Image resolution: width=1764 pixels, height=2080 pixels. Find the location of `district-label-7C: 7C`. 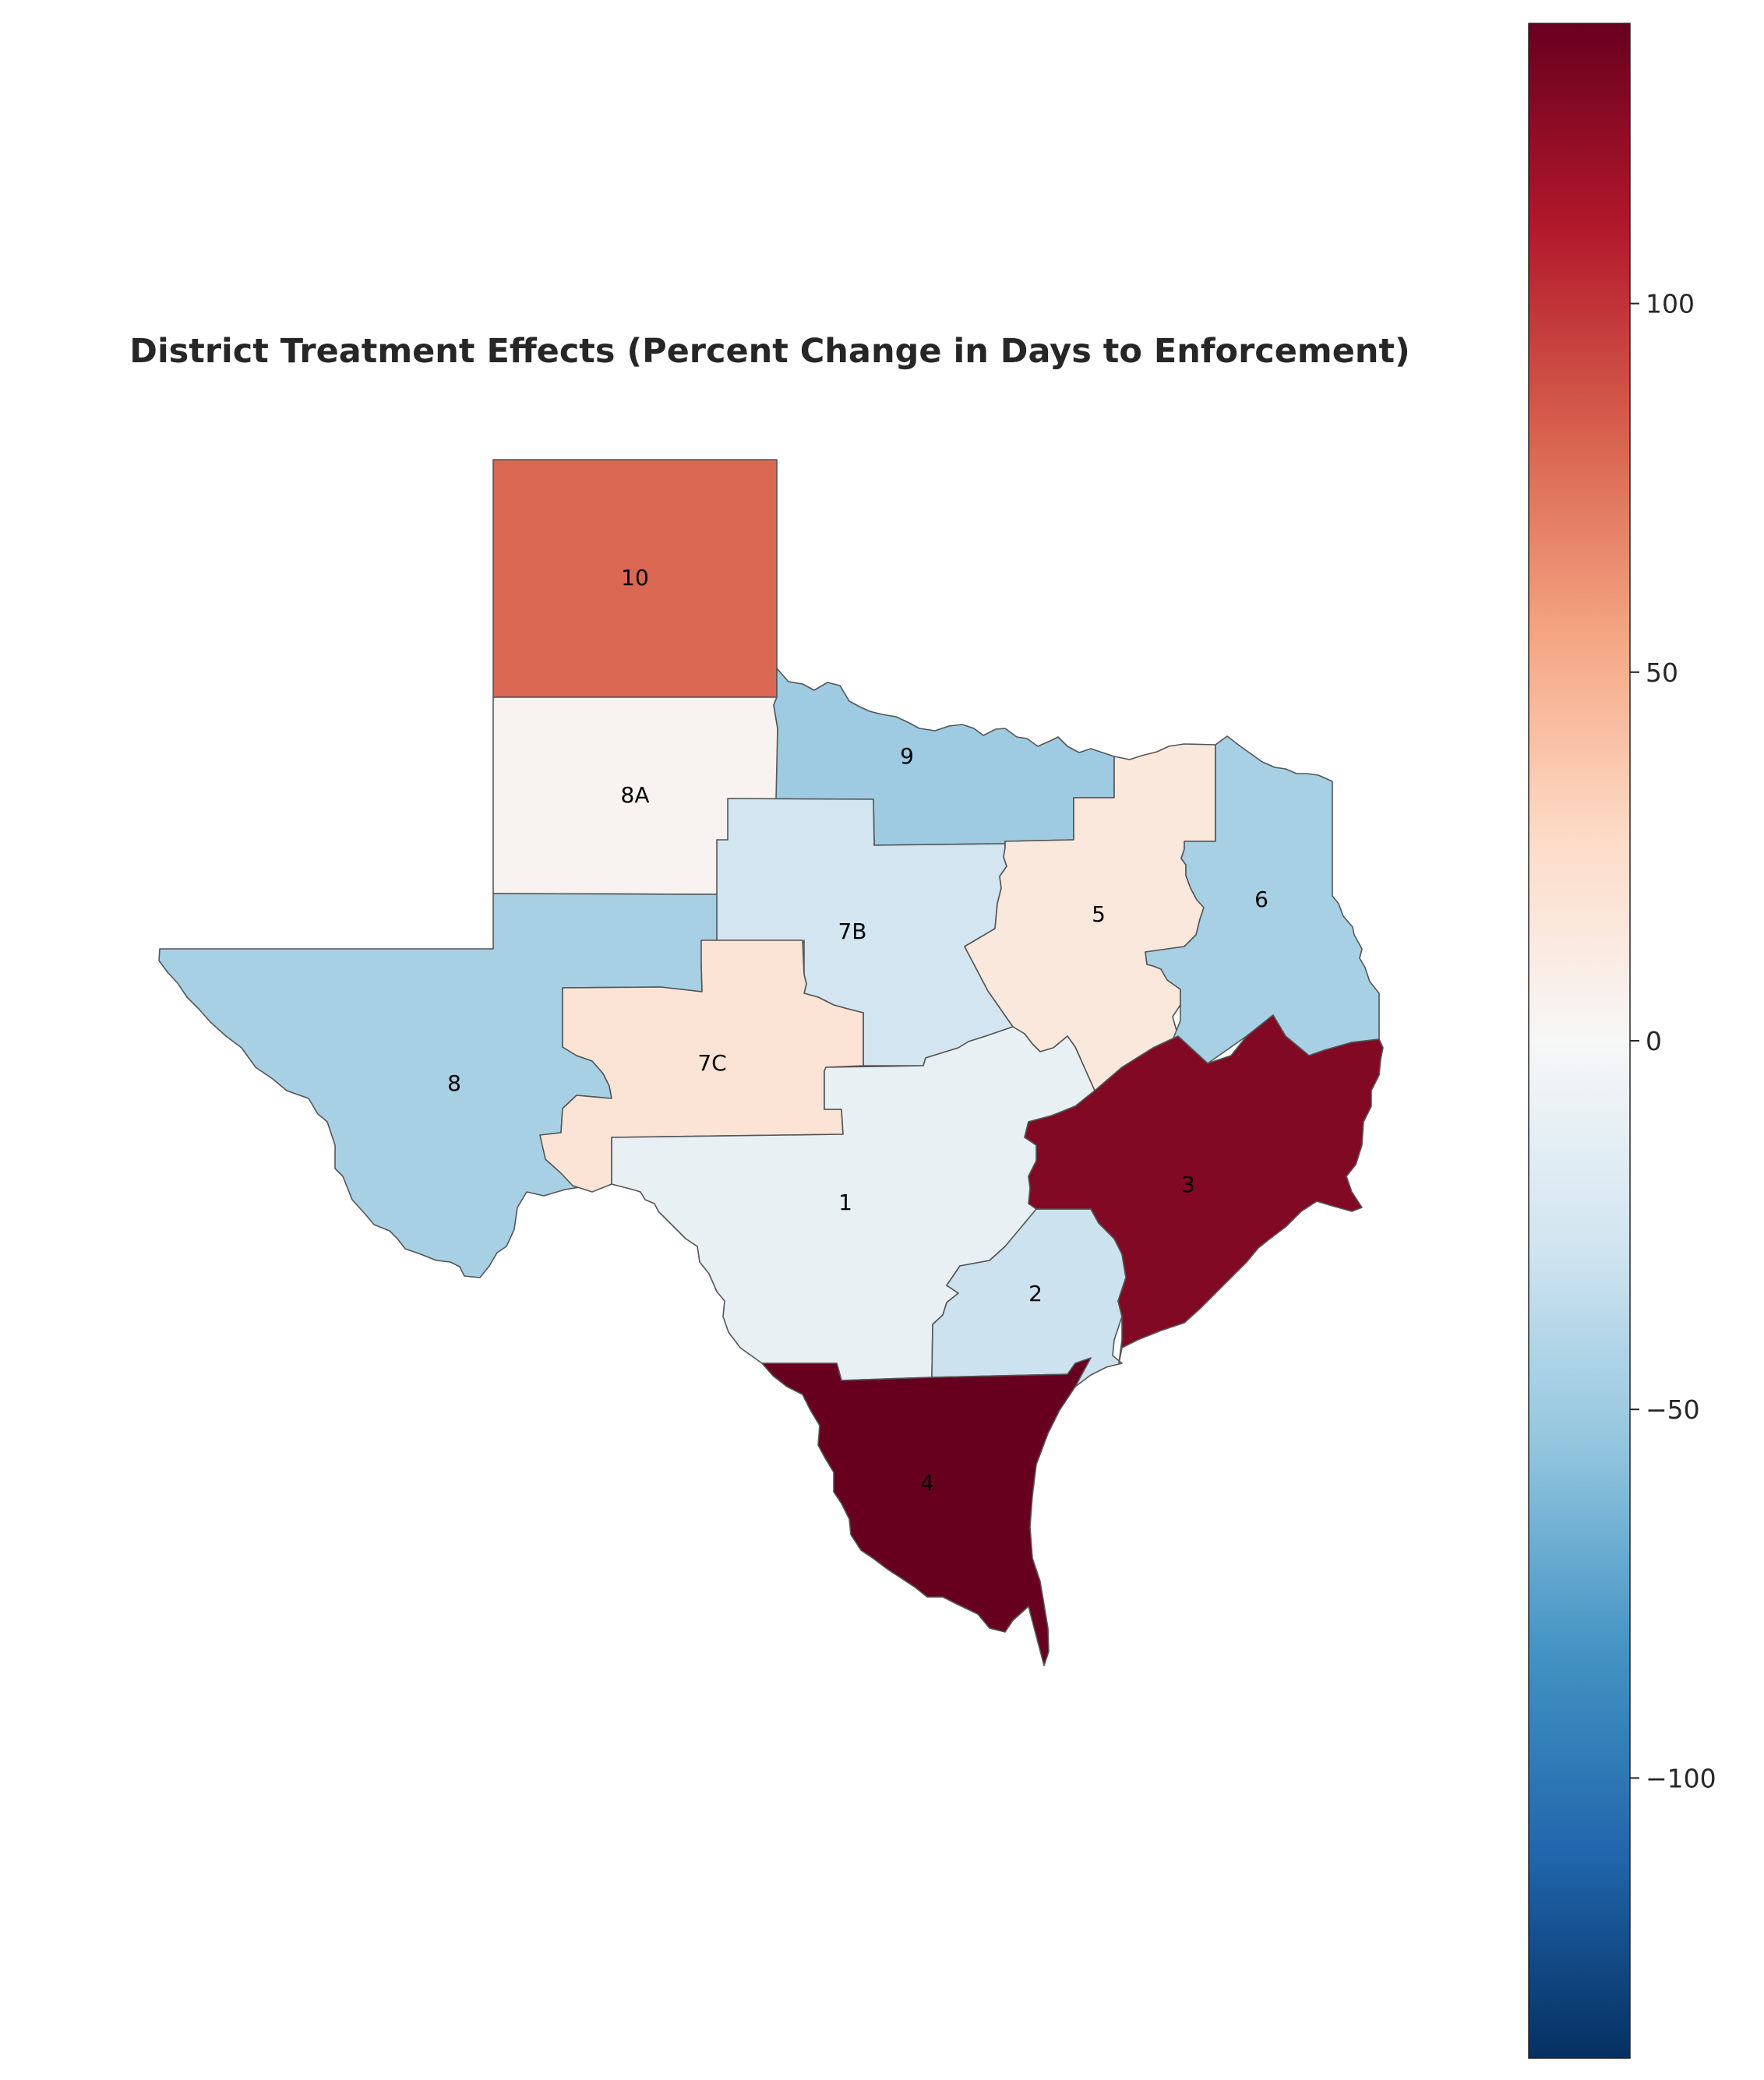

district-label-7C: 7C is located at coordinates (711, 1063).